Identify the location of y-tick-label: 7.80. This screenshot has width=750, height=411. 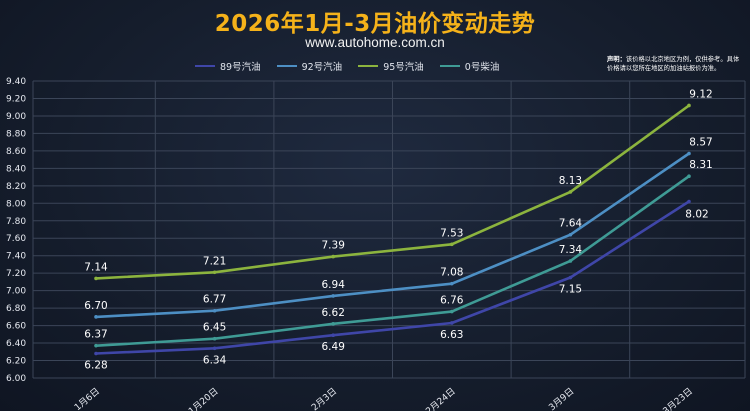
(16, 222).